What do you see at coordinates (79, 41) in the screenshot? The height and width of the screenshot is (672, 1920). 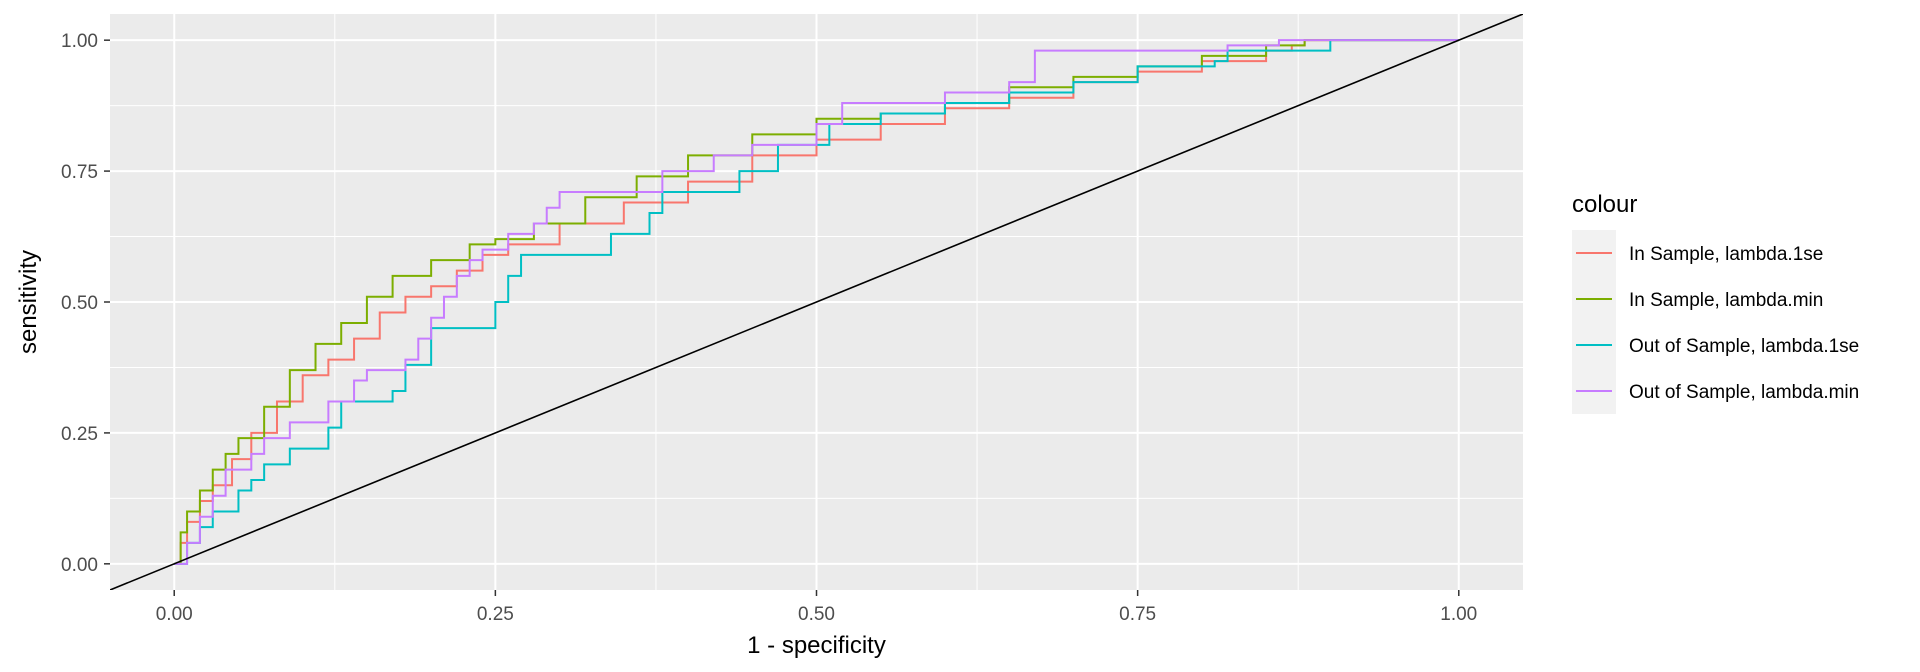 I see `y-tick-label: 1.00` at bounding box center [79, 41].